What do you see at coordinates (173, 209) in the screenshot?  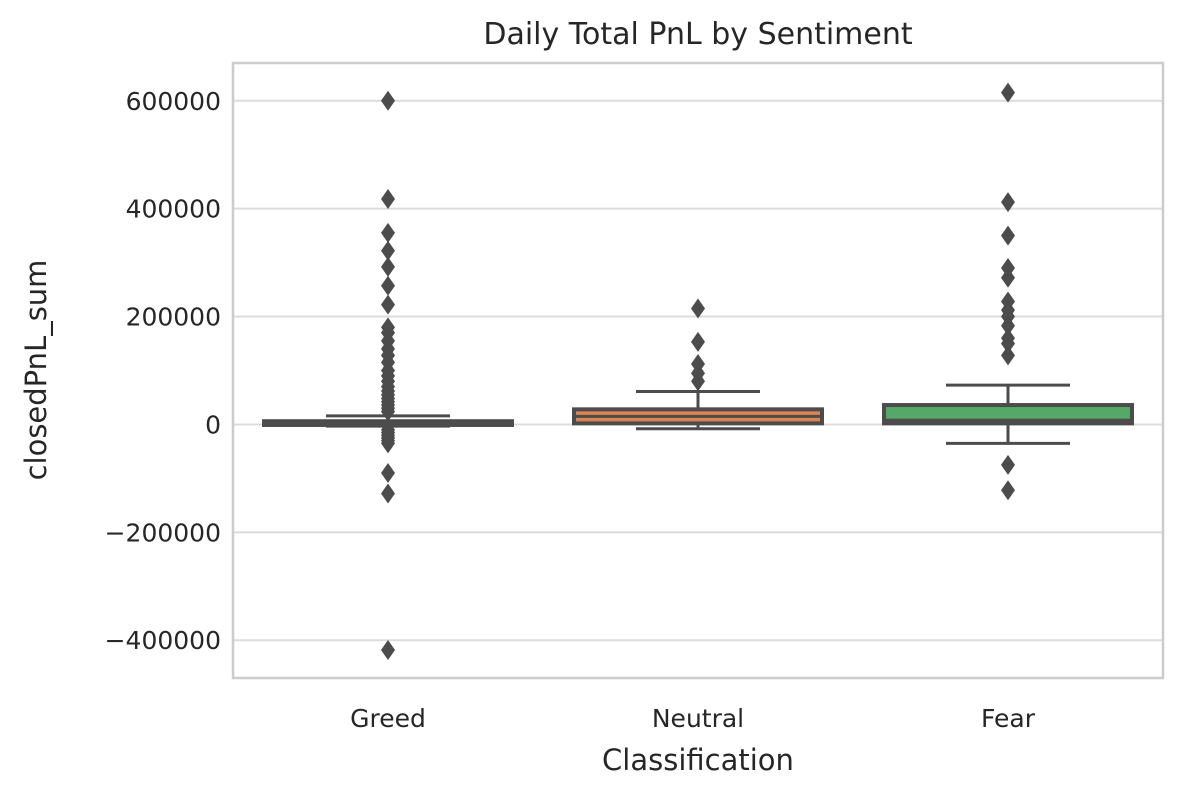 I see `y-tick-label: 400000` at bounding box center [173, 209].